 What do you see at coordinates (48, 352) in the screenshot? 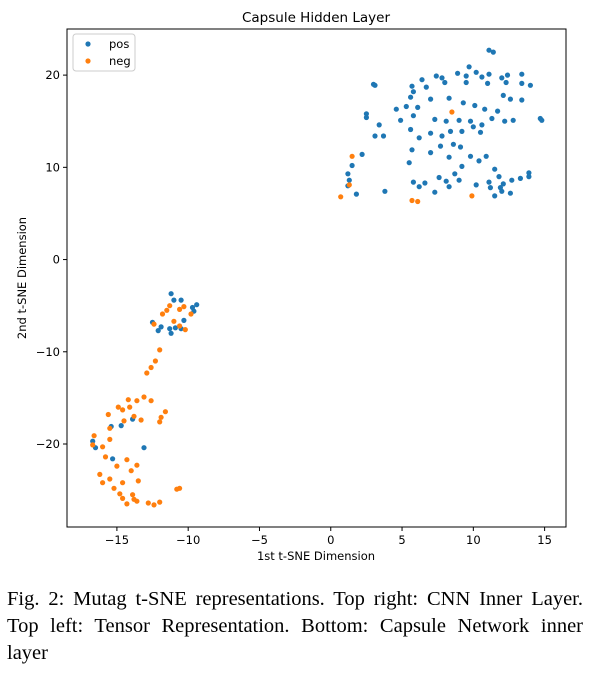
I see `y-tick-label: −10` at bounding box center [48, 352].